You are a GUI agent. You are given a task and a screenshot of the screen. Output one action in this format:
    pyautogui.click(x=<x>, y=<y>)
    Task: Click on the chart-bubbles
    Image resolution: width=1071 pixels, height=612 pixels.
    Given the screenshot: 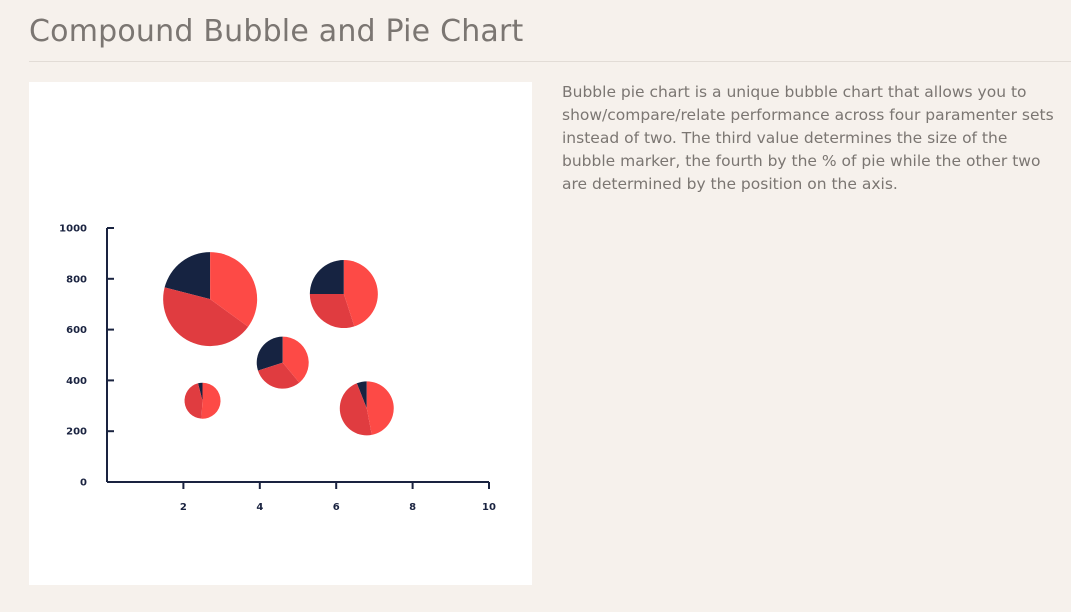 What is the action you would take?
    pyautogui.click(x=278, y=344)
    